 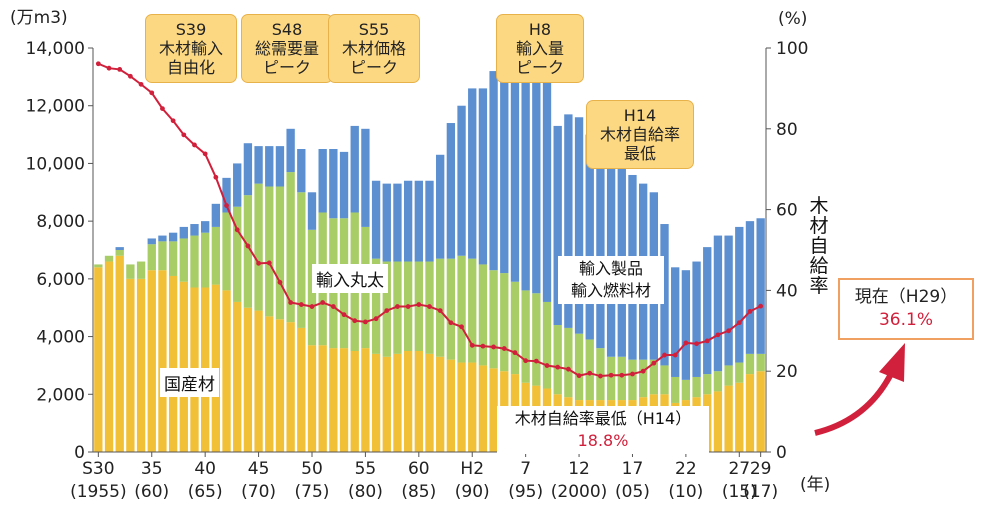 I want to click on x-tick-sublabel: (15), so click(x=739, y=492).